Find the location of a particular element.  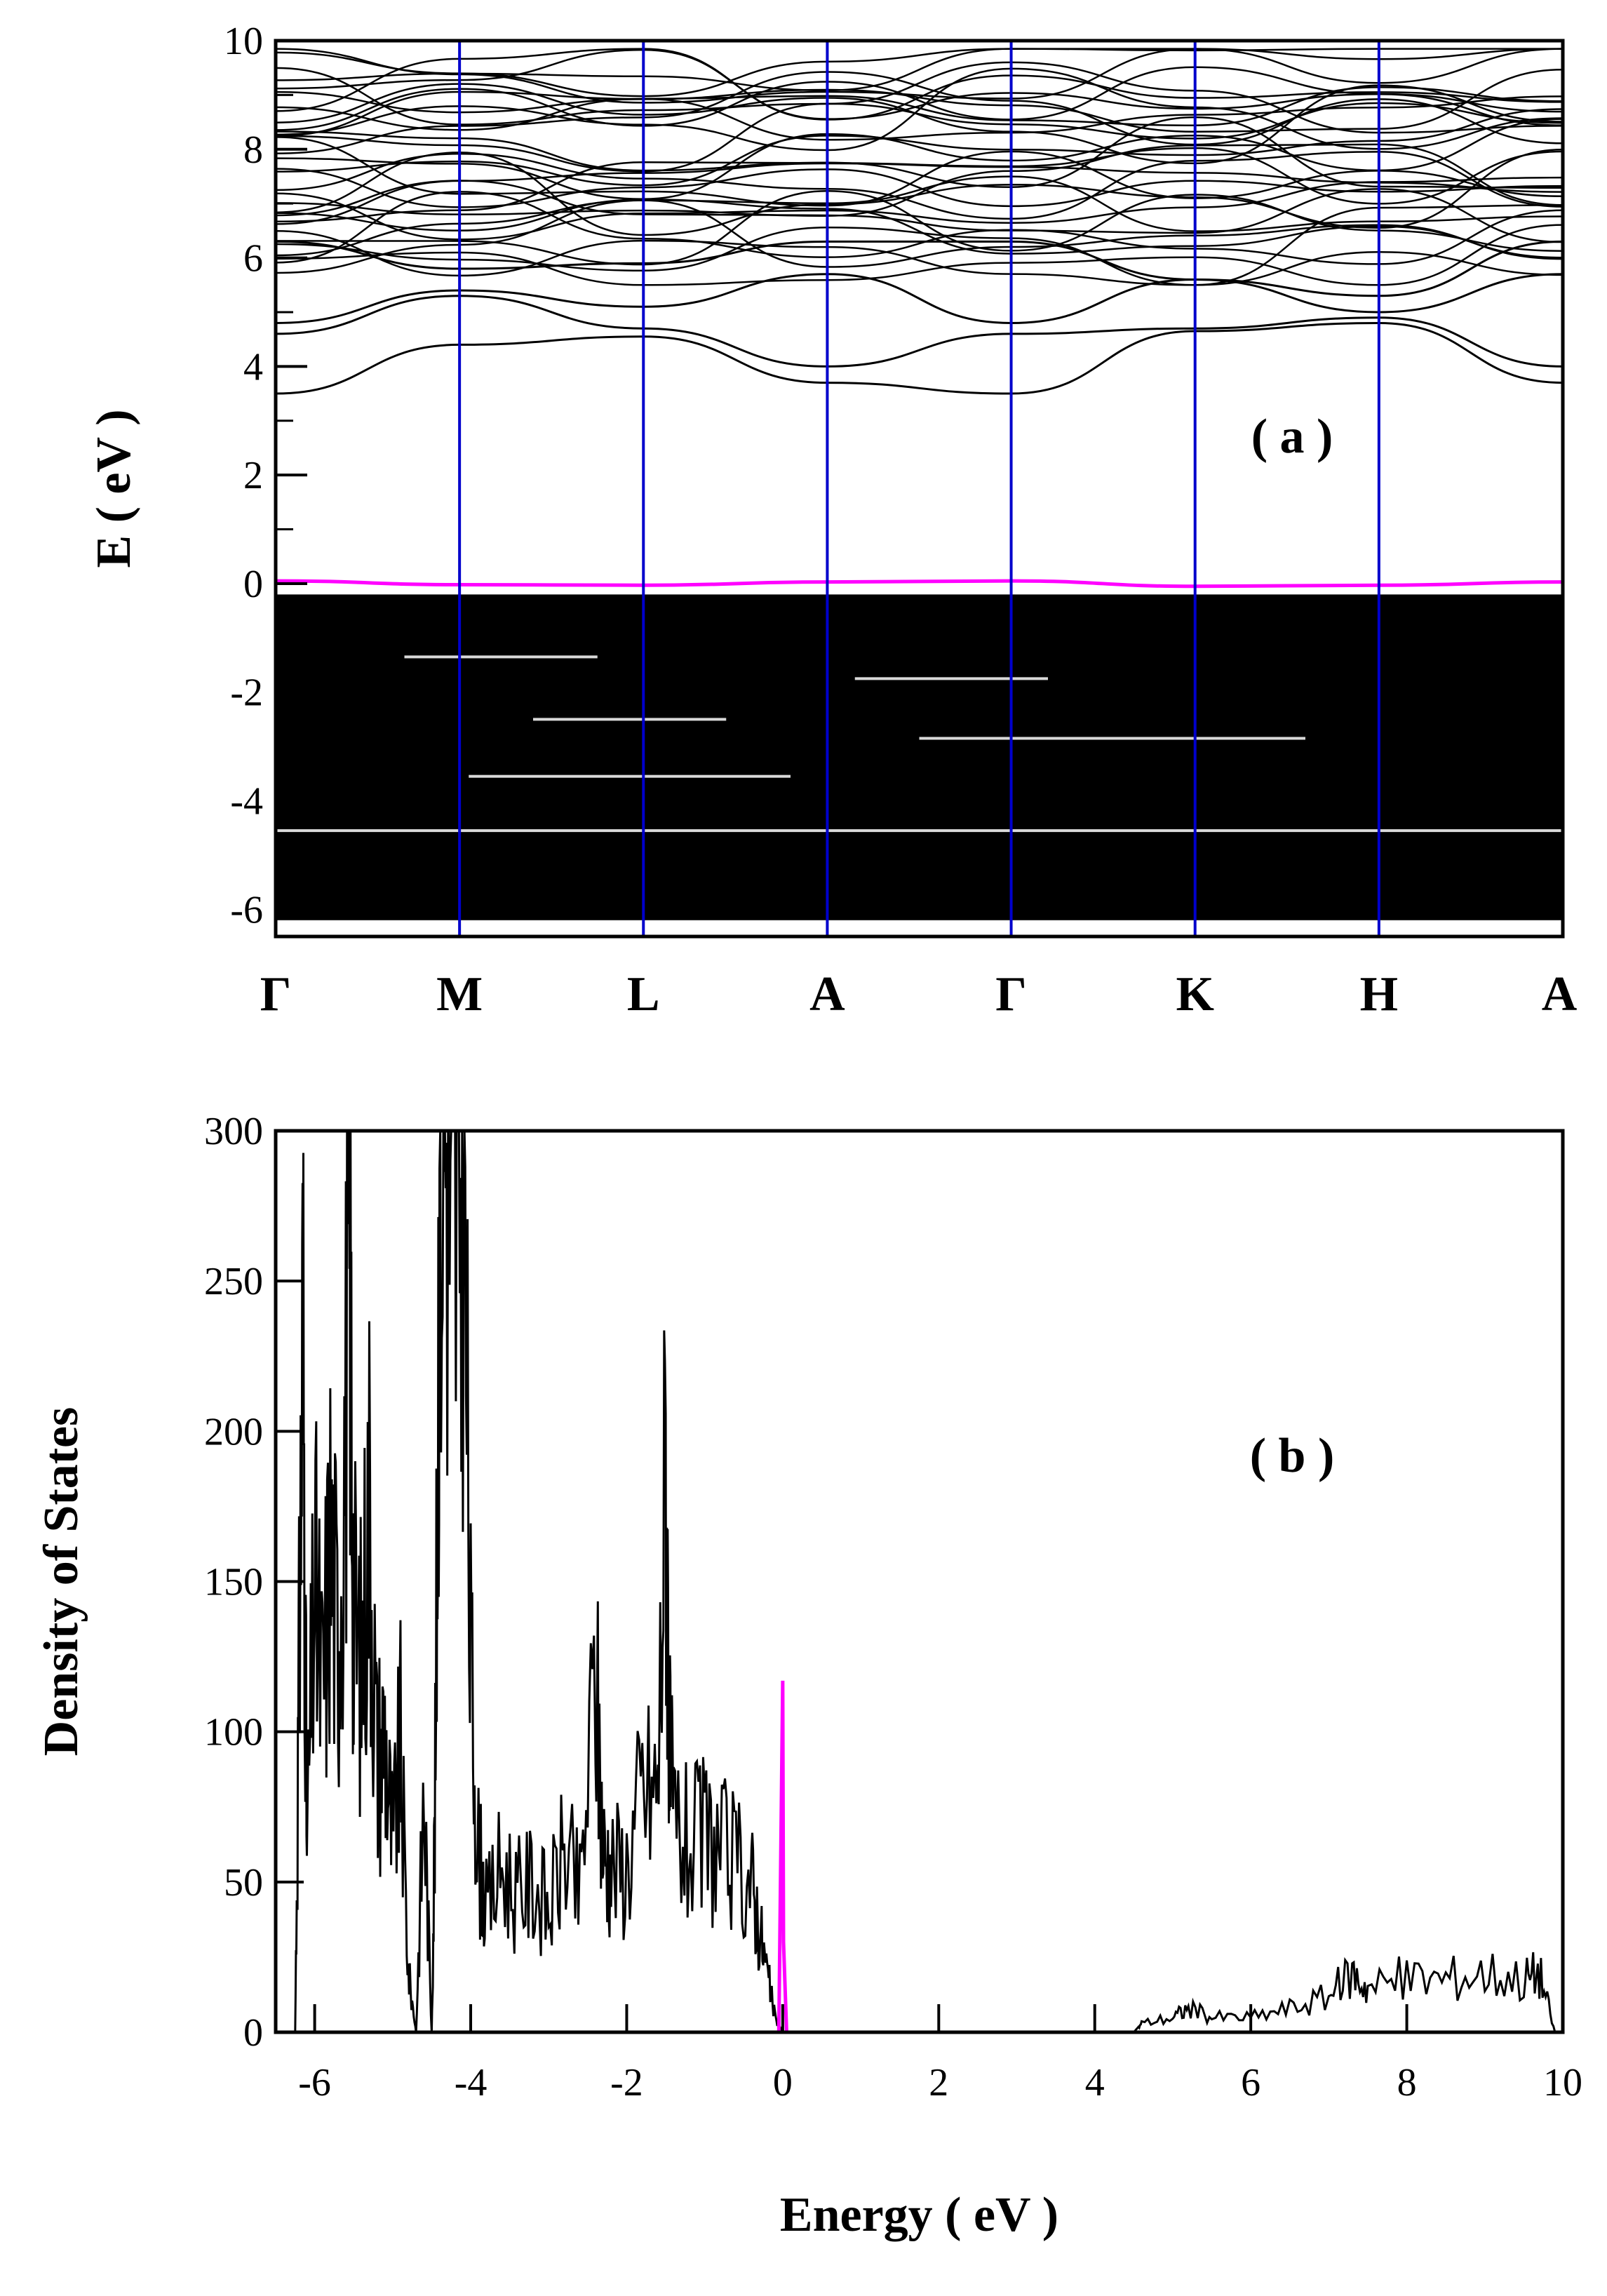

dos-y-ticks: 0 50 100 150 200 250 300 is located at coordinates (254, 1582).